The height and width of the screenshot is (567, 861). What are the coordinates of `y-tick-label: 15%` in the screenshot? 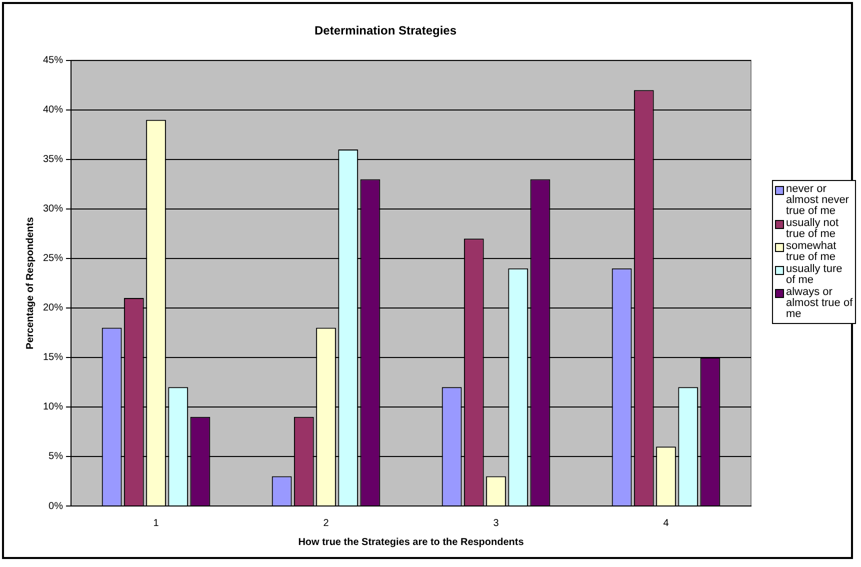 It's located at (53, 358).